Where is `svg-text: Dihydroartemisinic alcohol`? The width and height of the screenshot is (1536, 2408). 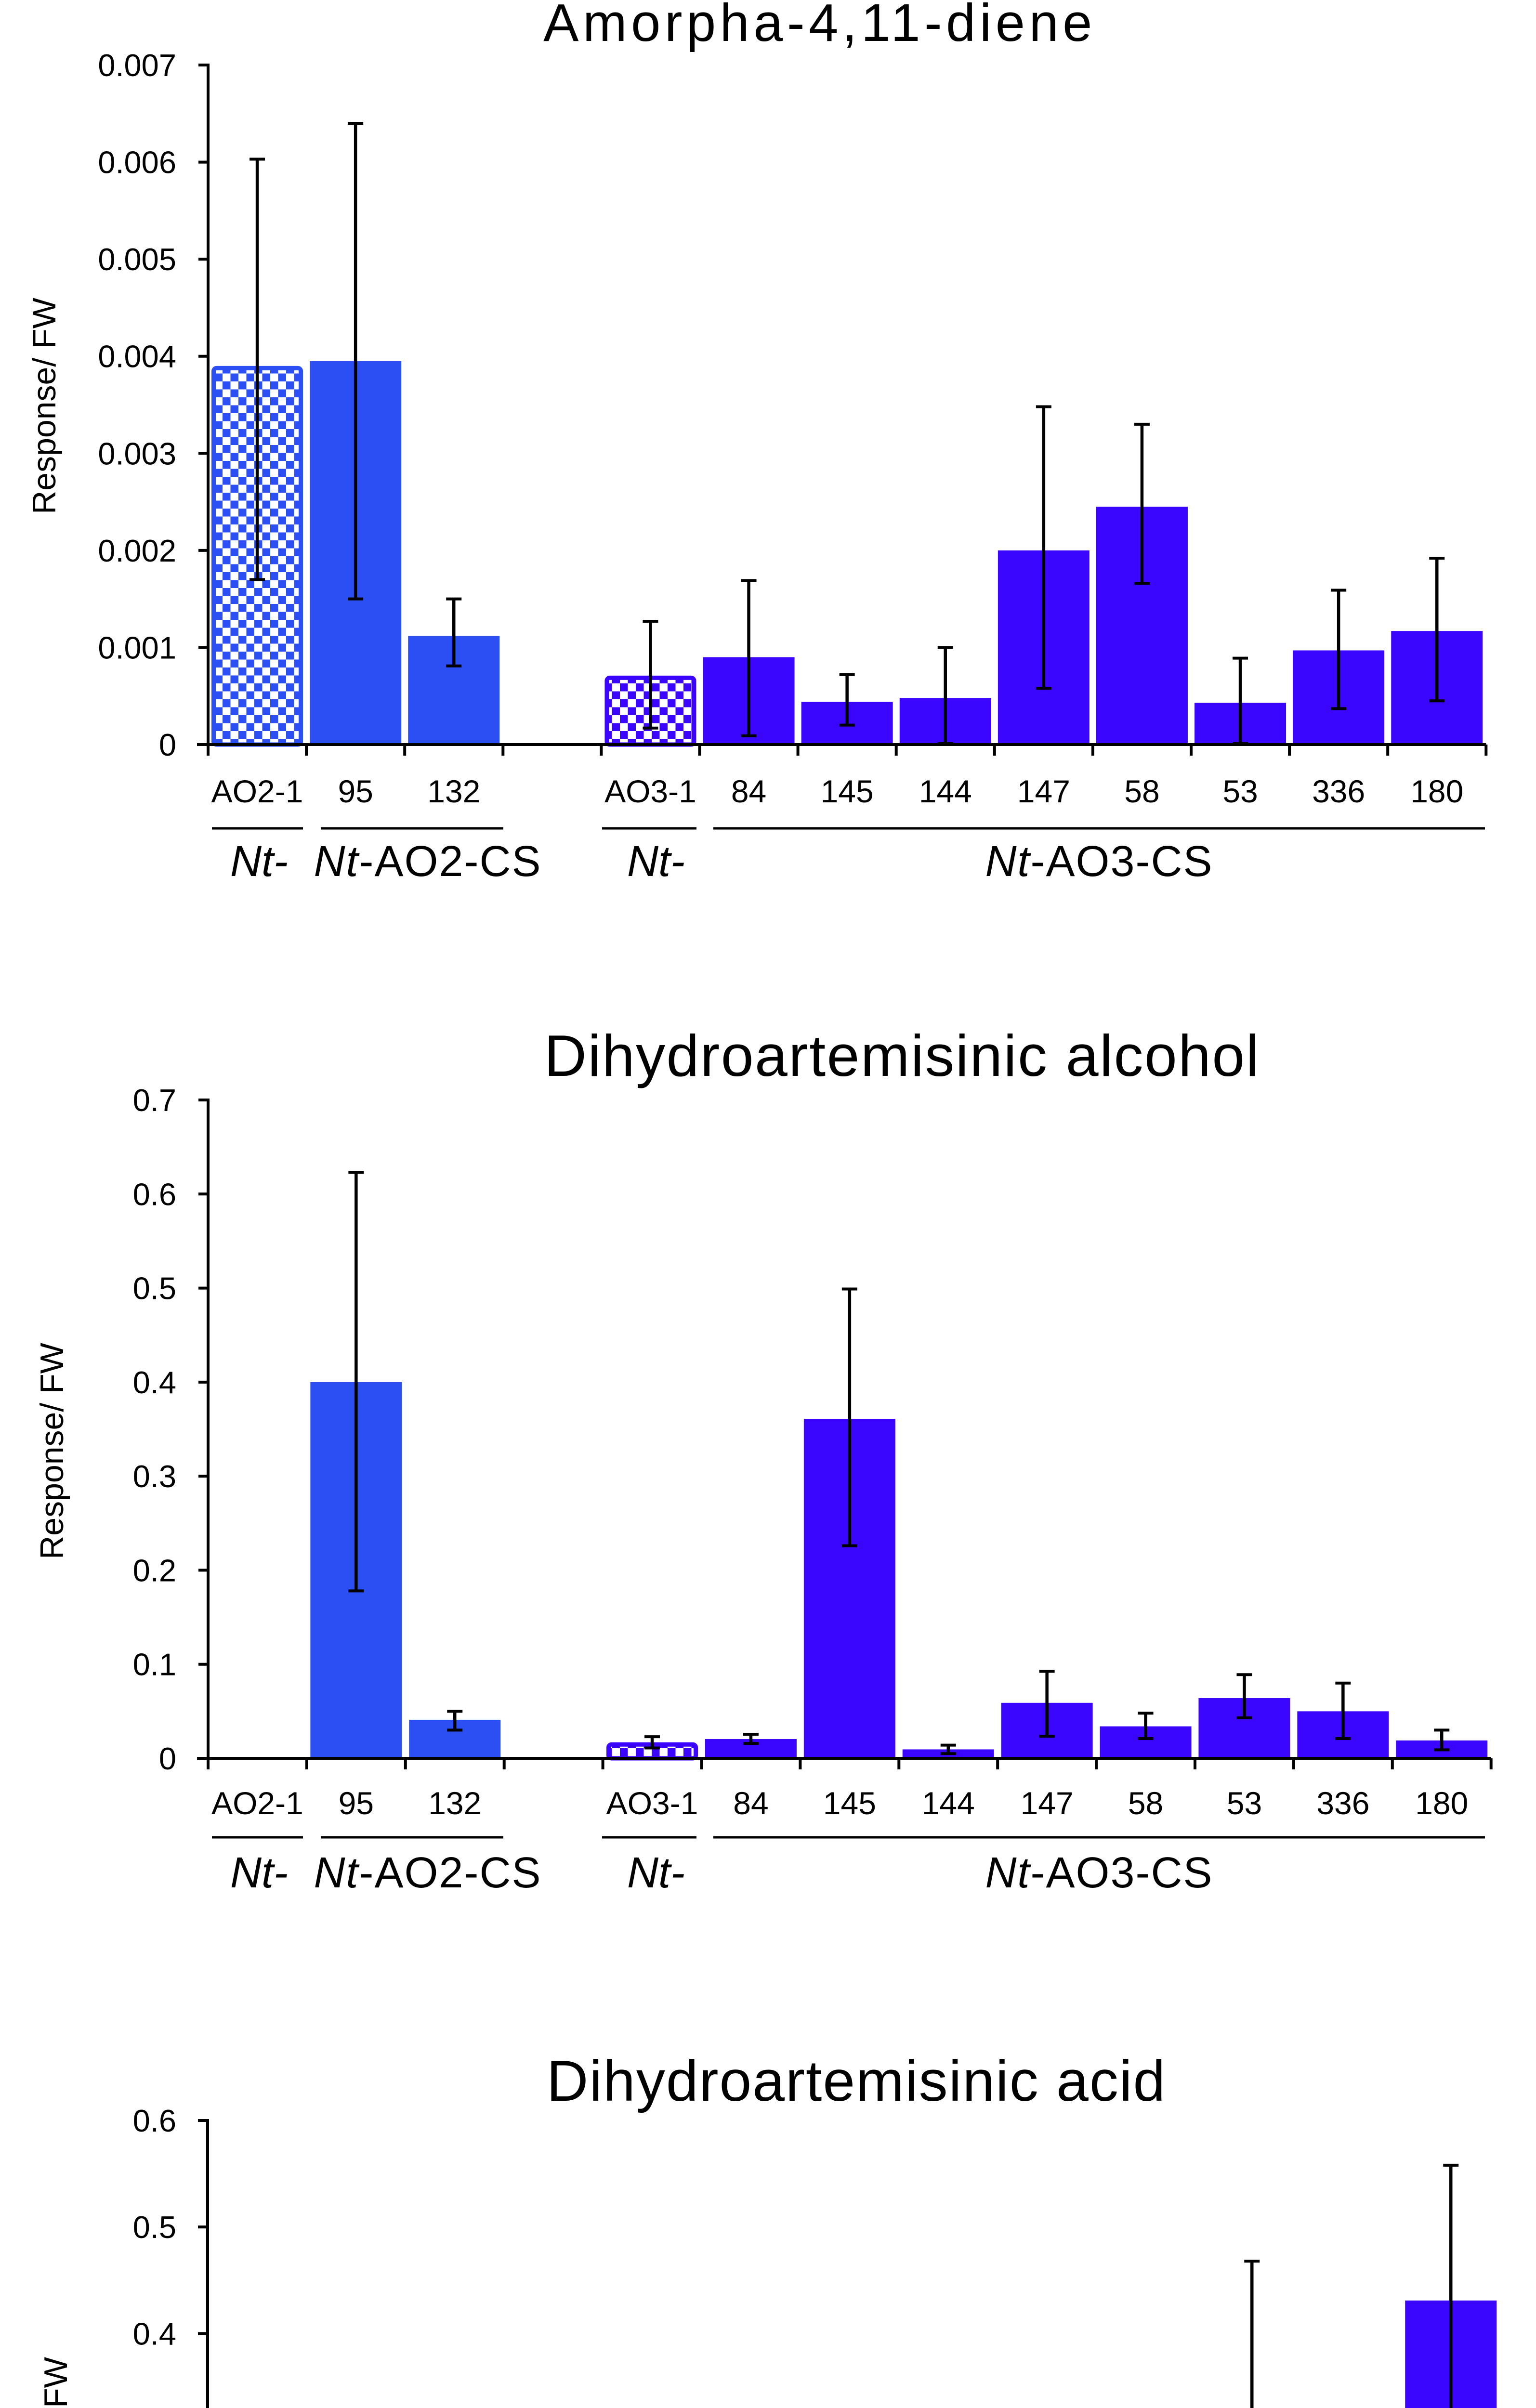 svg-text: Dihydroartemisinic alcohol is located at coordinates (902, 1055).